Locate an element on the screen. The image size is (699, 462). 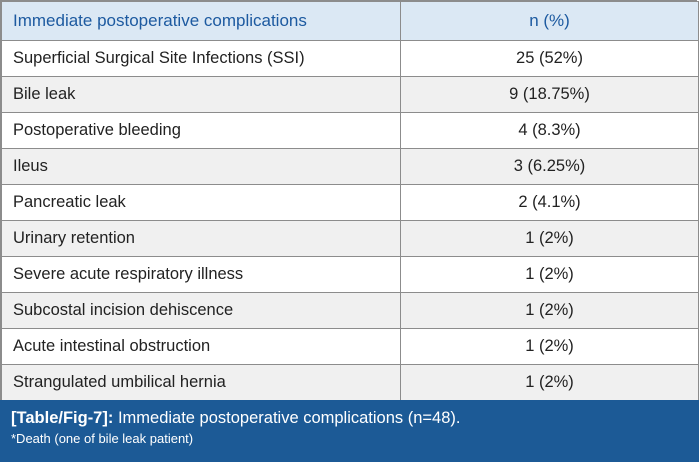
table-row: Strangulated umbilical hernia 1 (2%) is located at coordinates (350, 382).